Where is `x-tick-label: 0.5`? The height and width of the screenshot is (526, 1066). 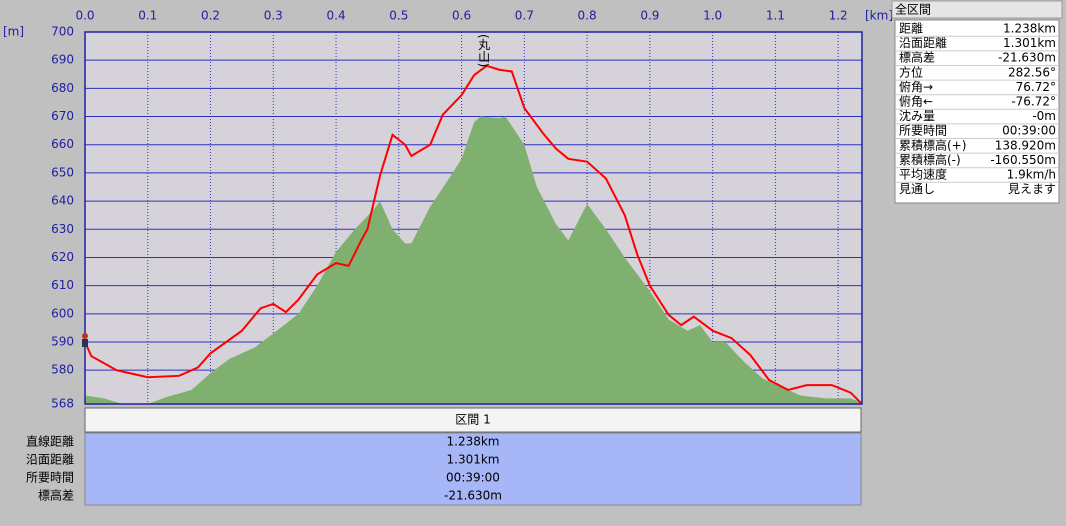 x-tick-label: 0.5 is located at coordinates (398, 16).